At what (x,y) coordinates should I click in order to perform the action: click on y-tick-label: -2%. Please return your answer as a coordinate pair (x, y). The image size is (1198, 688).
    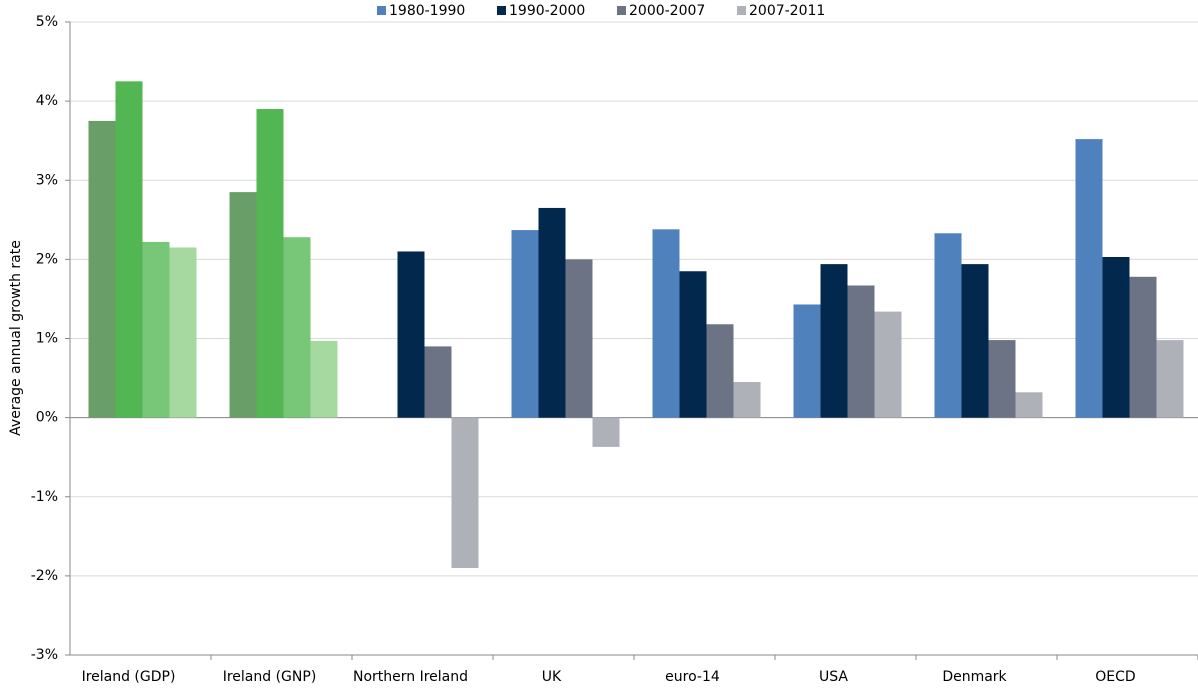
    Looking at the image, I should click on (44, 576).